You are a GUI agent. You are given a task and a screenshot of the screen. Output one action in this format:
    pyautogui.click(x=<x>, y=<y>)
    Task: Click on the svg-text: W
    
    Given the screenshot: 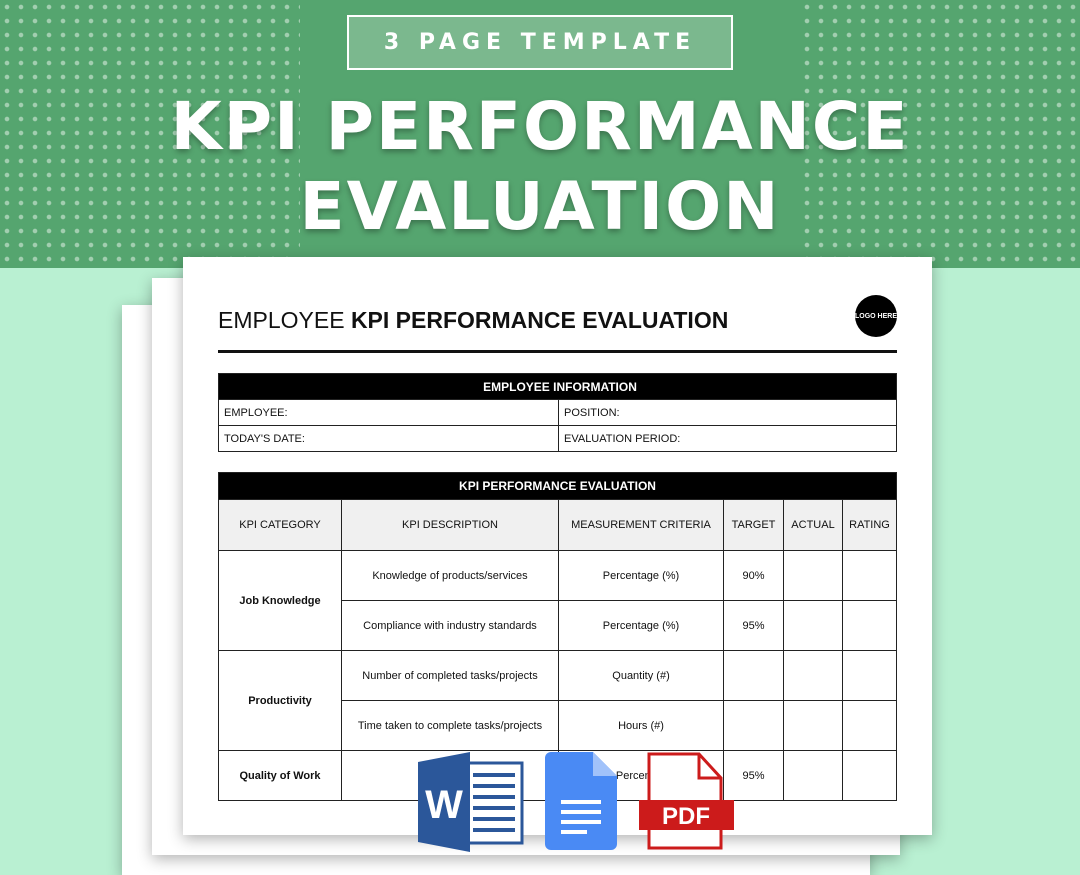 What is the action you would take?
    pyautogui.click(x=444, y=805)
    